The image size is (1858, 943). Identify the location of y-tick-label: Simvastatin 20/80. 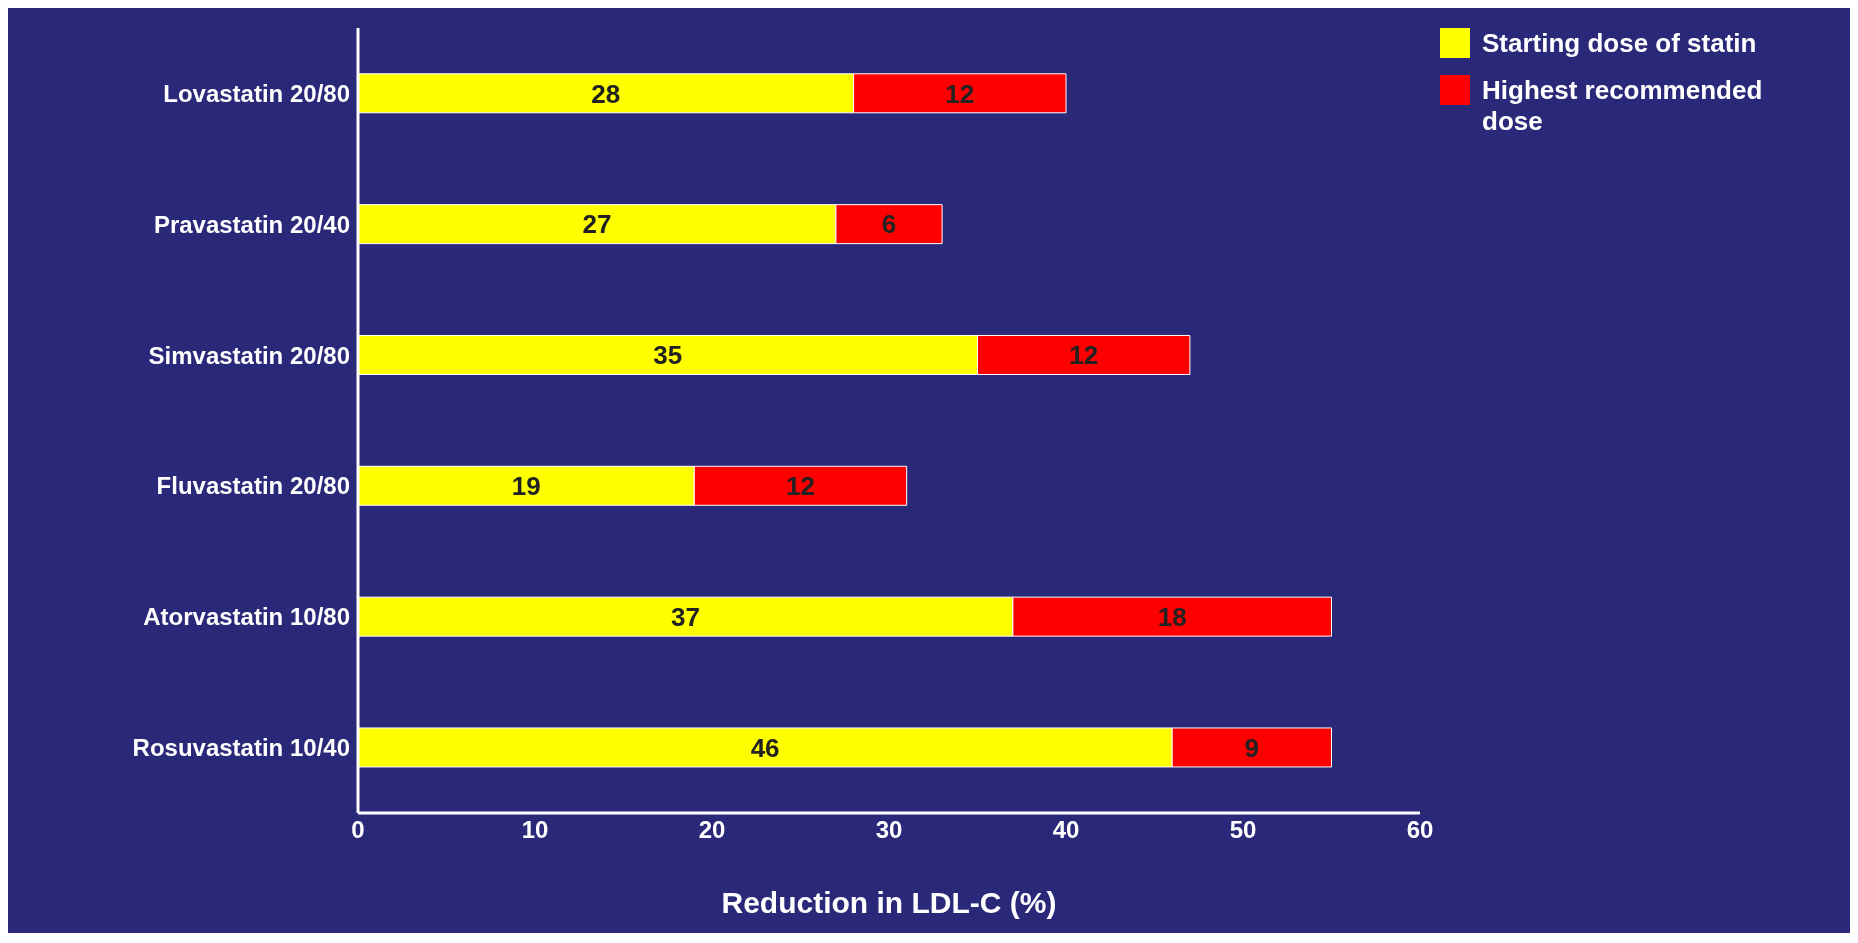
(249, 355).